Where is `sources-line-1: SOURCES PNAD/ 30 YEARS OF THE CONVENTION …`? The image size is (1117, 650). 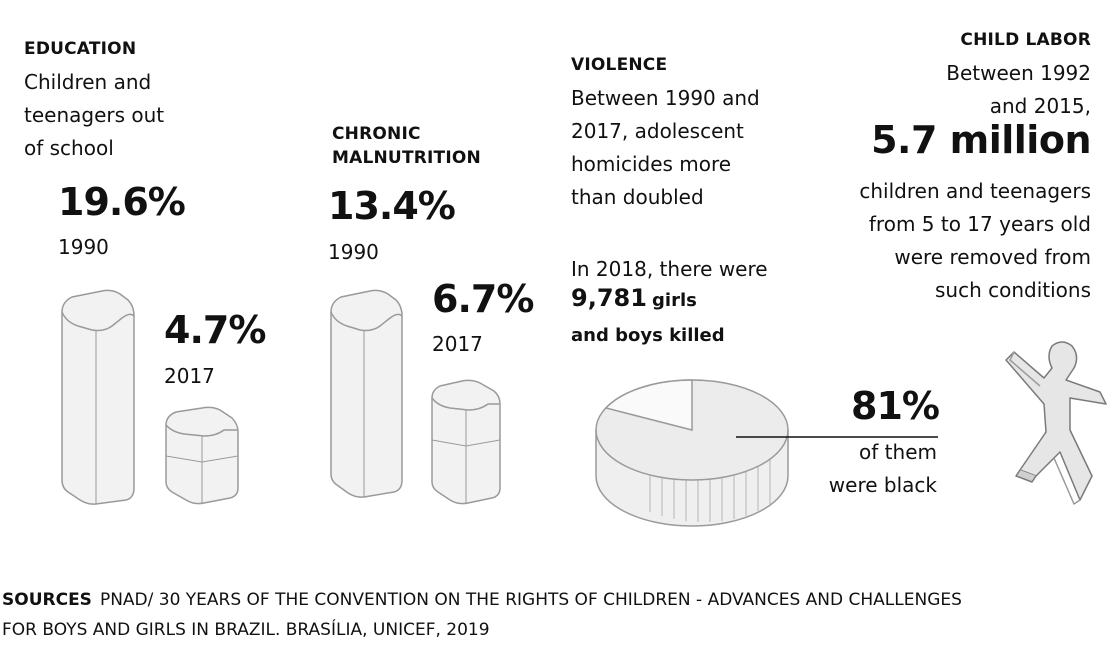 sources-line-1: SOURCES PNAD/ 30 YEARS OF THE CONVENTION … is located at coordinates (482, 600).